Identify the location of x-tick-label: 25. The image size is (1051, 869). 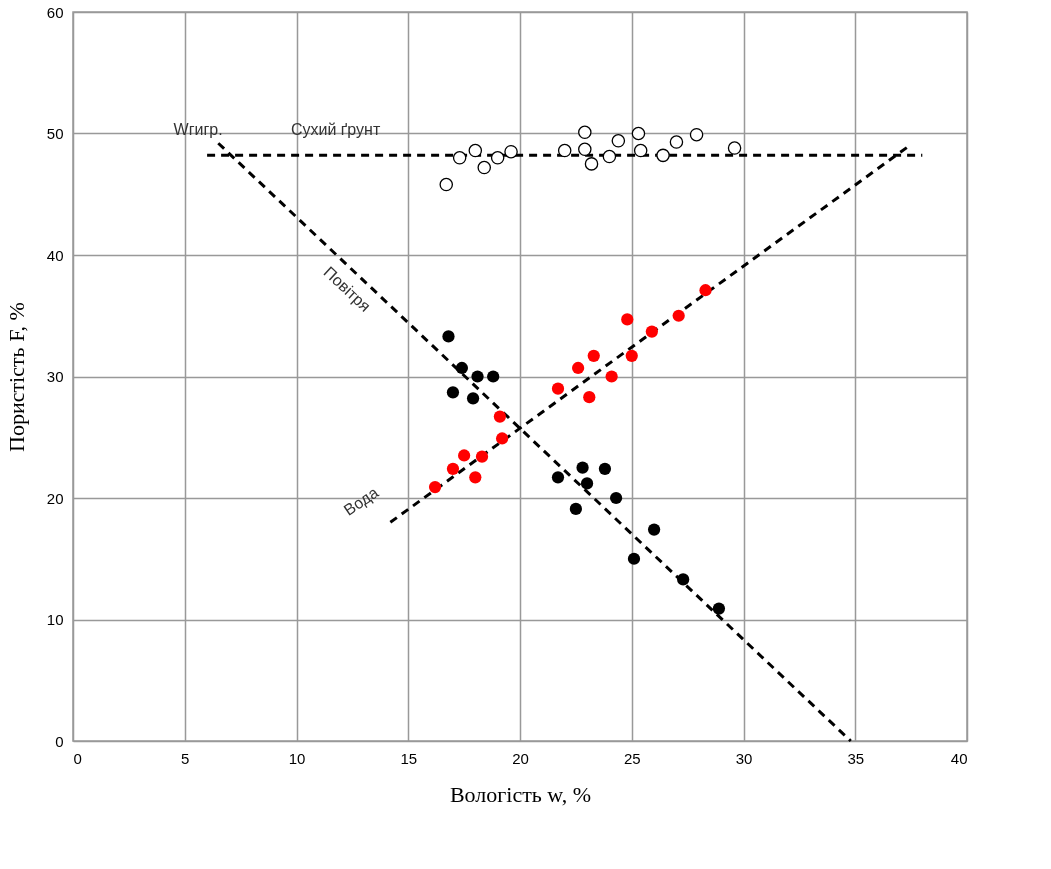
(632, 758).